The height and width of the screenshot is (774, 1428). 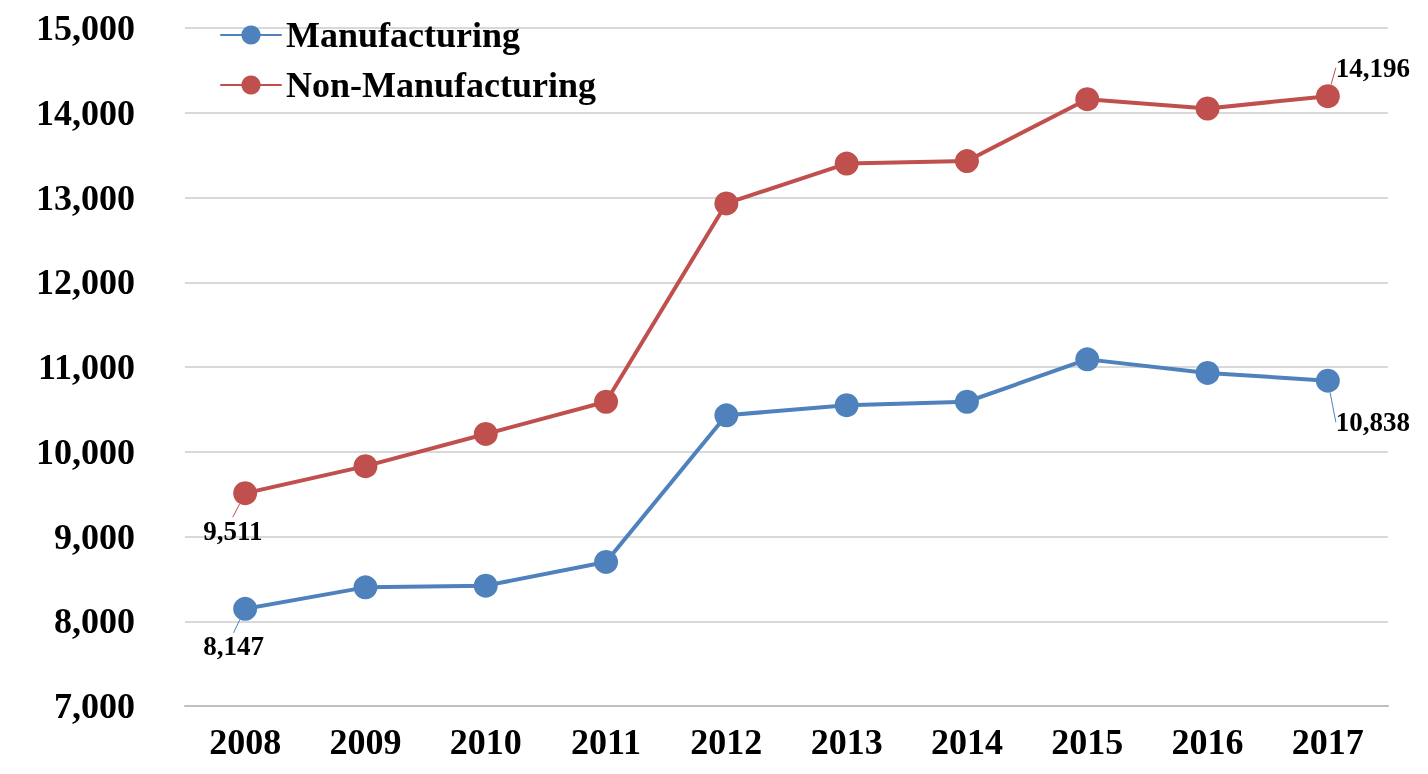 What do you see at coordinates (966, 742) in the screenshot?
I see `x-tick-label: 2014` at bounding box center [966, 742].